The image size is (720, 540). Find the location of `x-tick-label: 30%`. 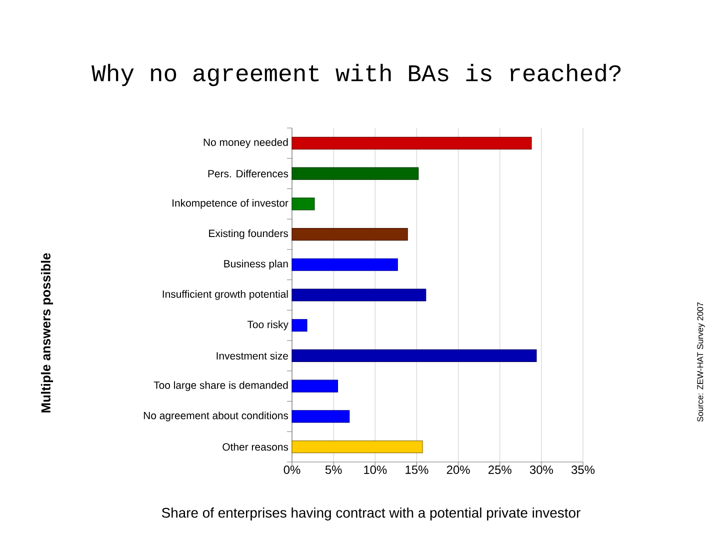

x-tick-label: 30% is located at coordinates (541, 470).